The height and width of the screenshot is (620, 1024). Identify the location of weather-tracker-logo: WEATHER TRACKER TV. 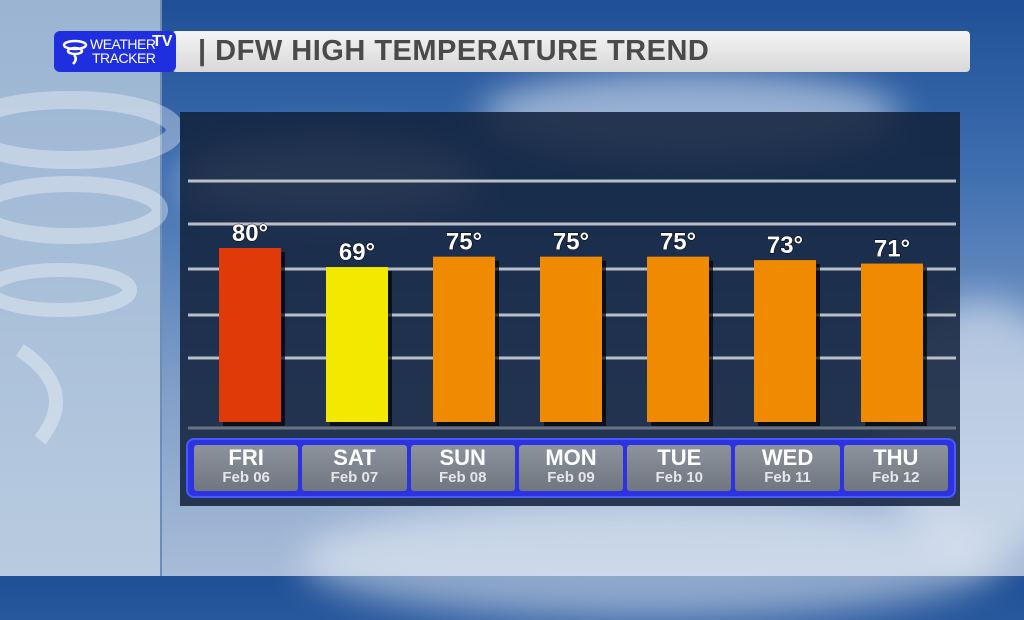
(115, 51).